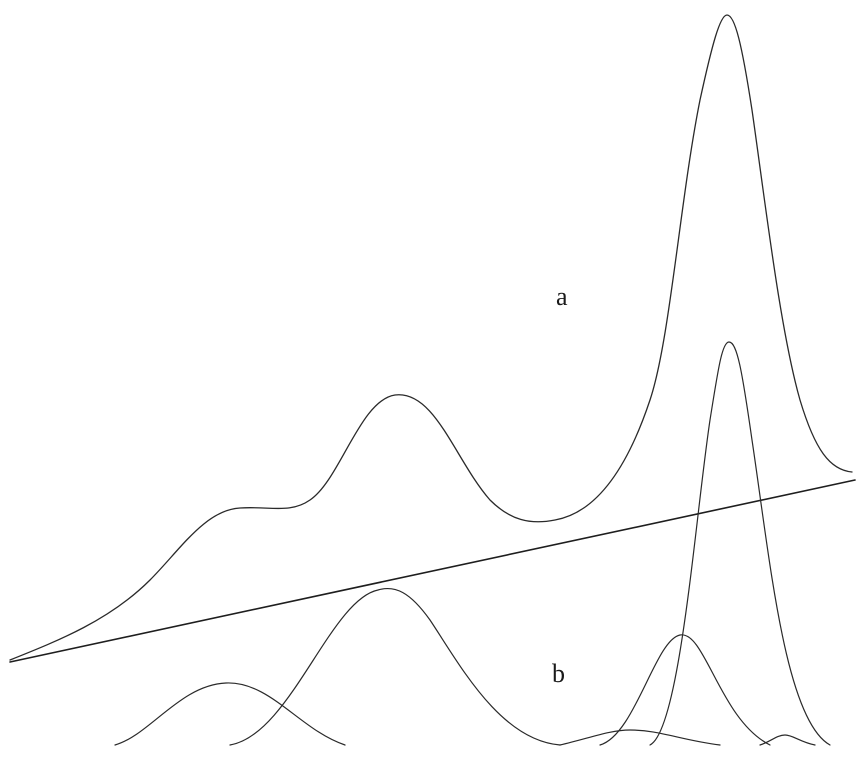  I want to click on label-a: a, so click(562, 296).